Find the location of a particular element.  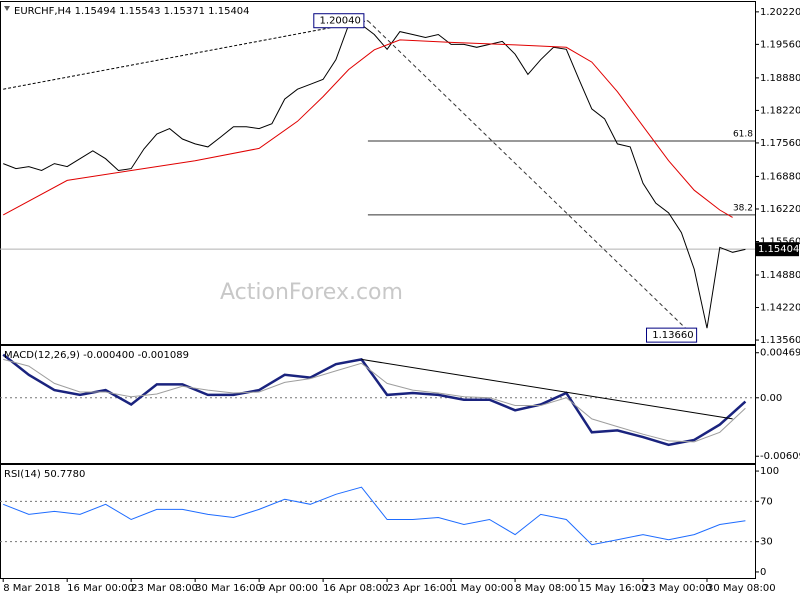

x-tick-label: 8 Mar 2018 is located at coordinates (31, 588).